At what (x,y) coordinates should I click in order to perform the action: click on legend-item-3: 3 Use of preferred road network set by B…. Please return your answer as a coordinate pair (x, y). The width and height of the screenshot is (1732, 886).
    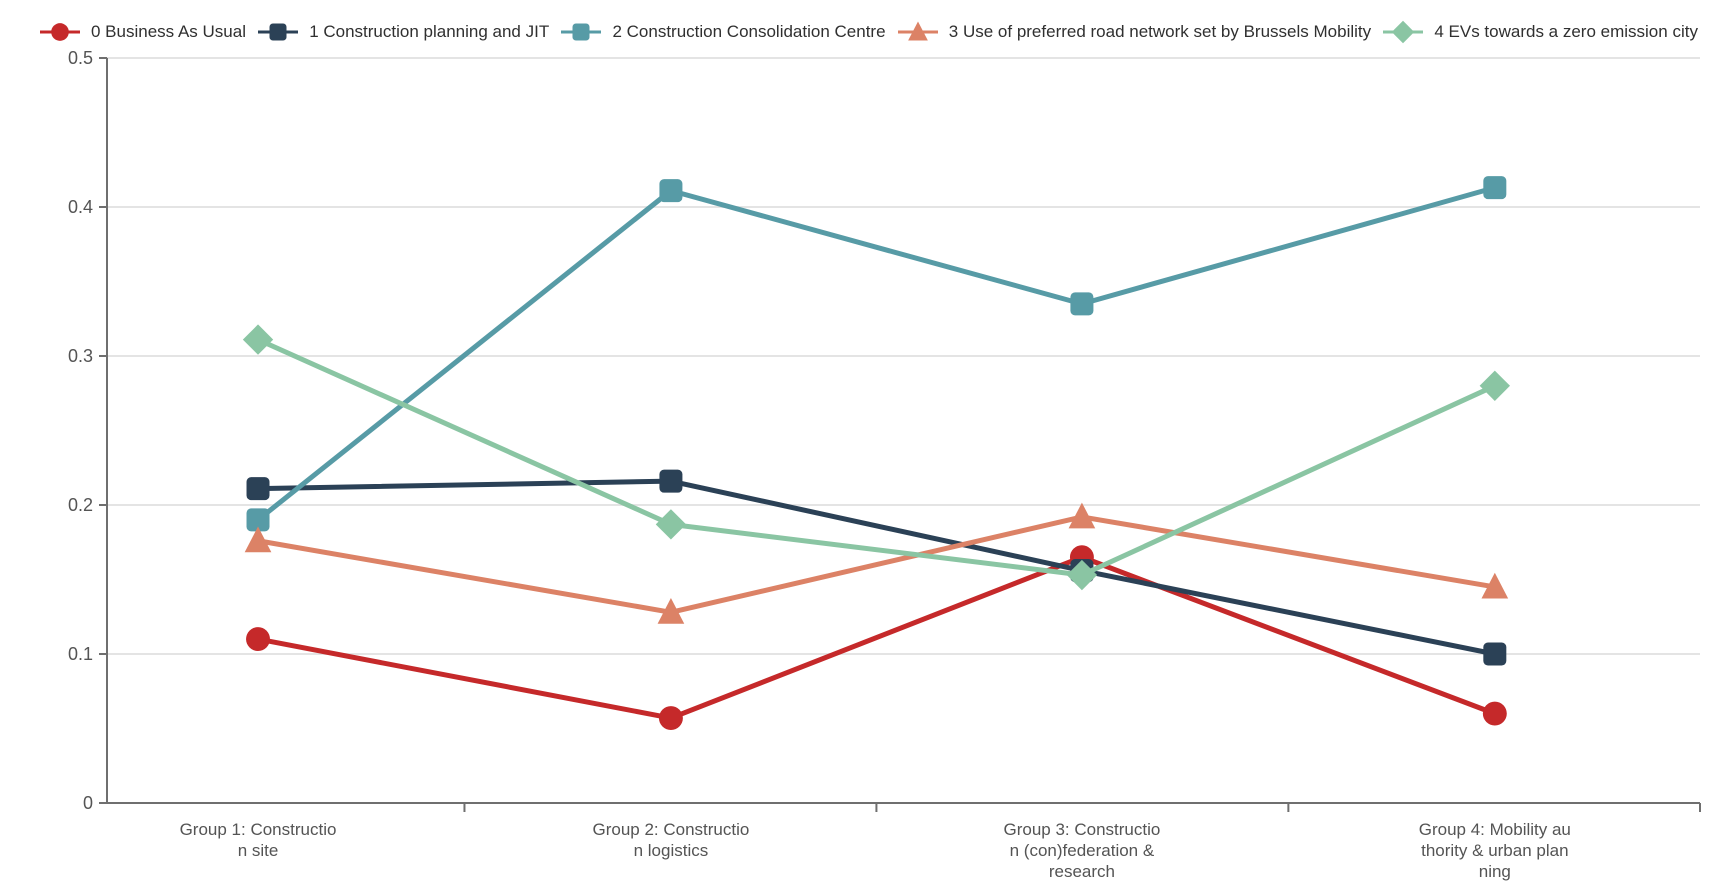
    Looking at the image, I should click on (1133, 32).